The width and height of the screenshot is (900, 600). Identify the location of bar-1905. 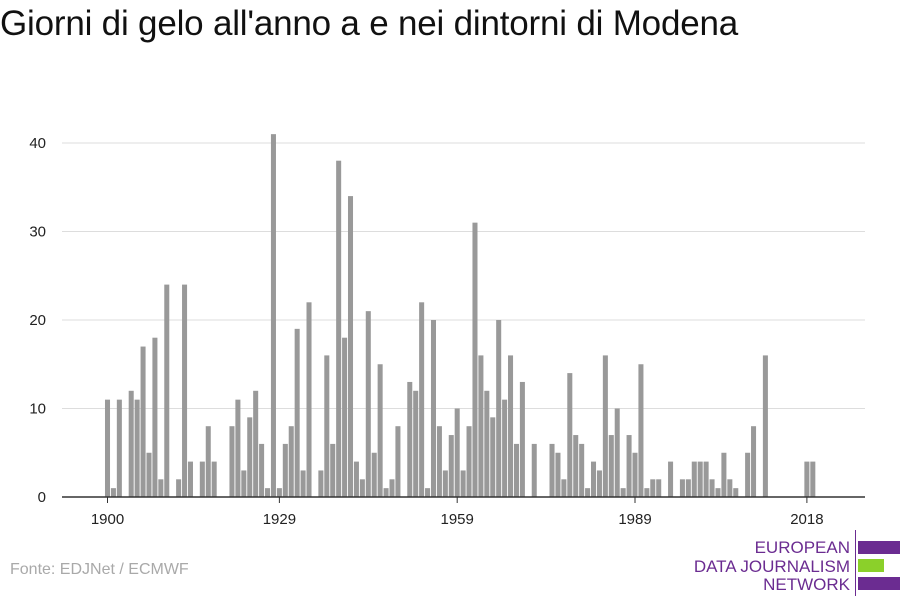
(137, 448).